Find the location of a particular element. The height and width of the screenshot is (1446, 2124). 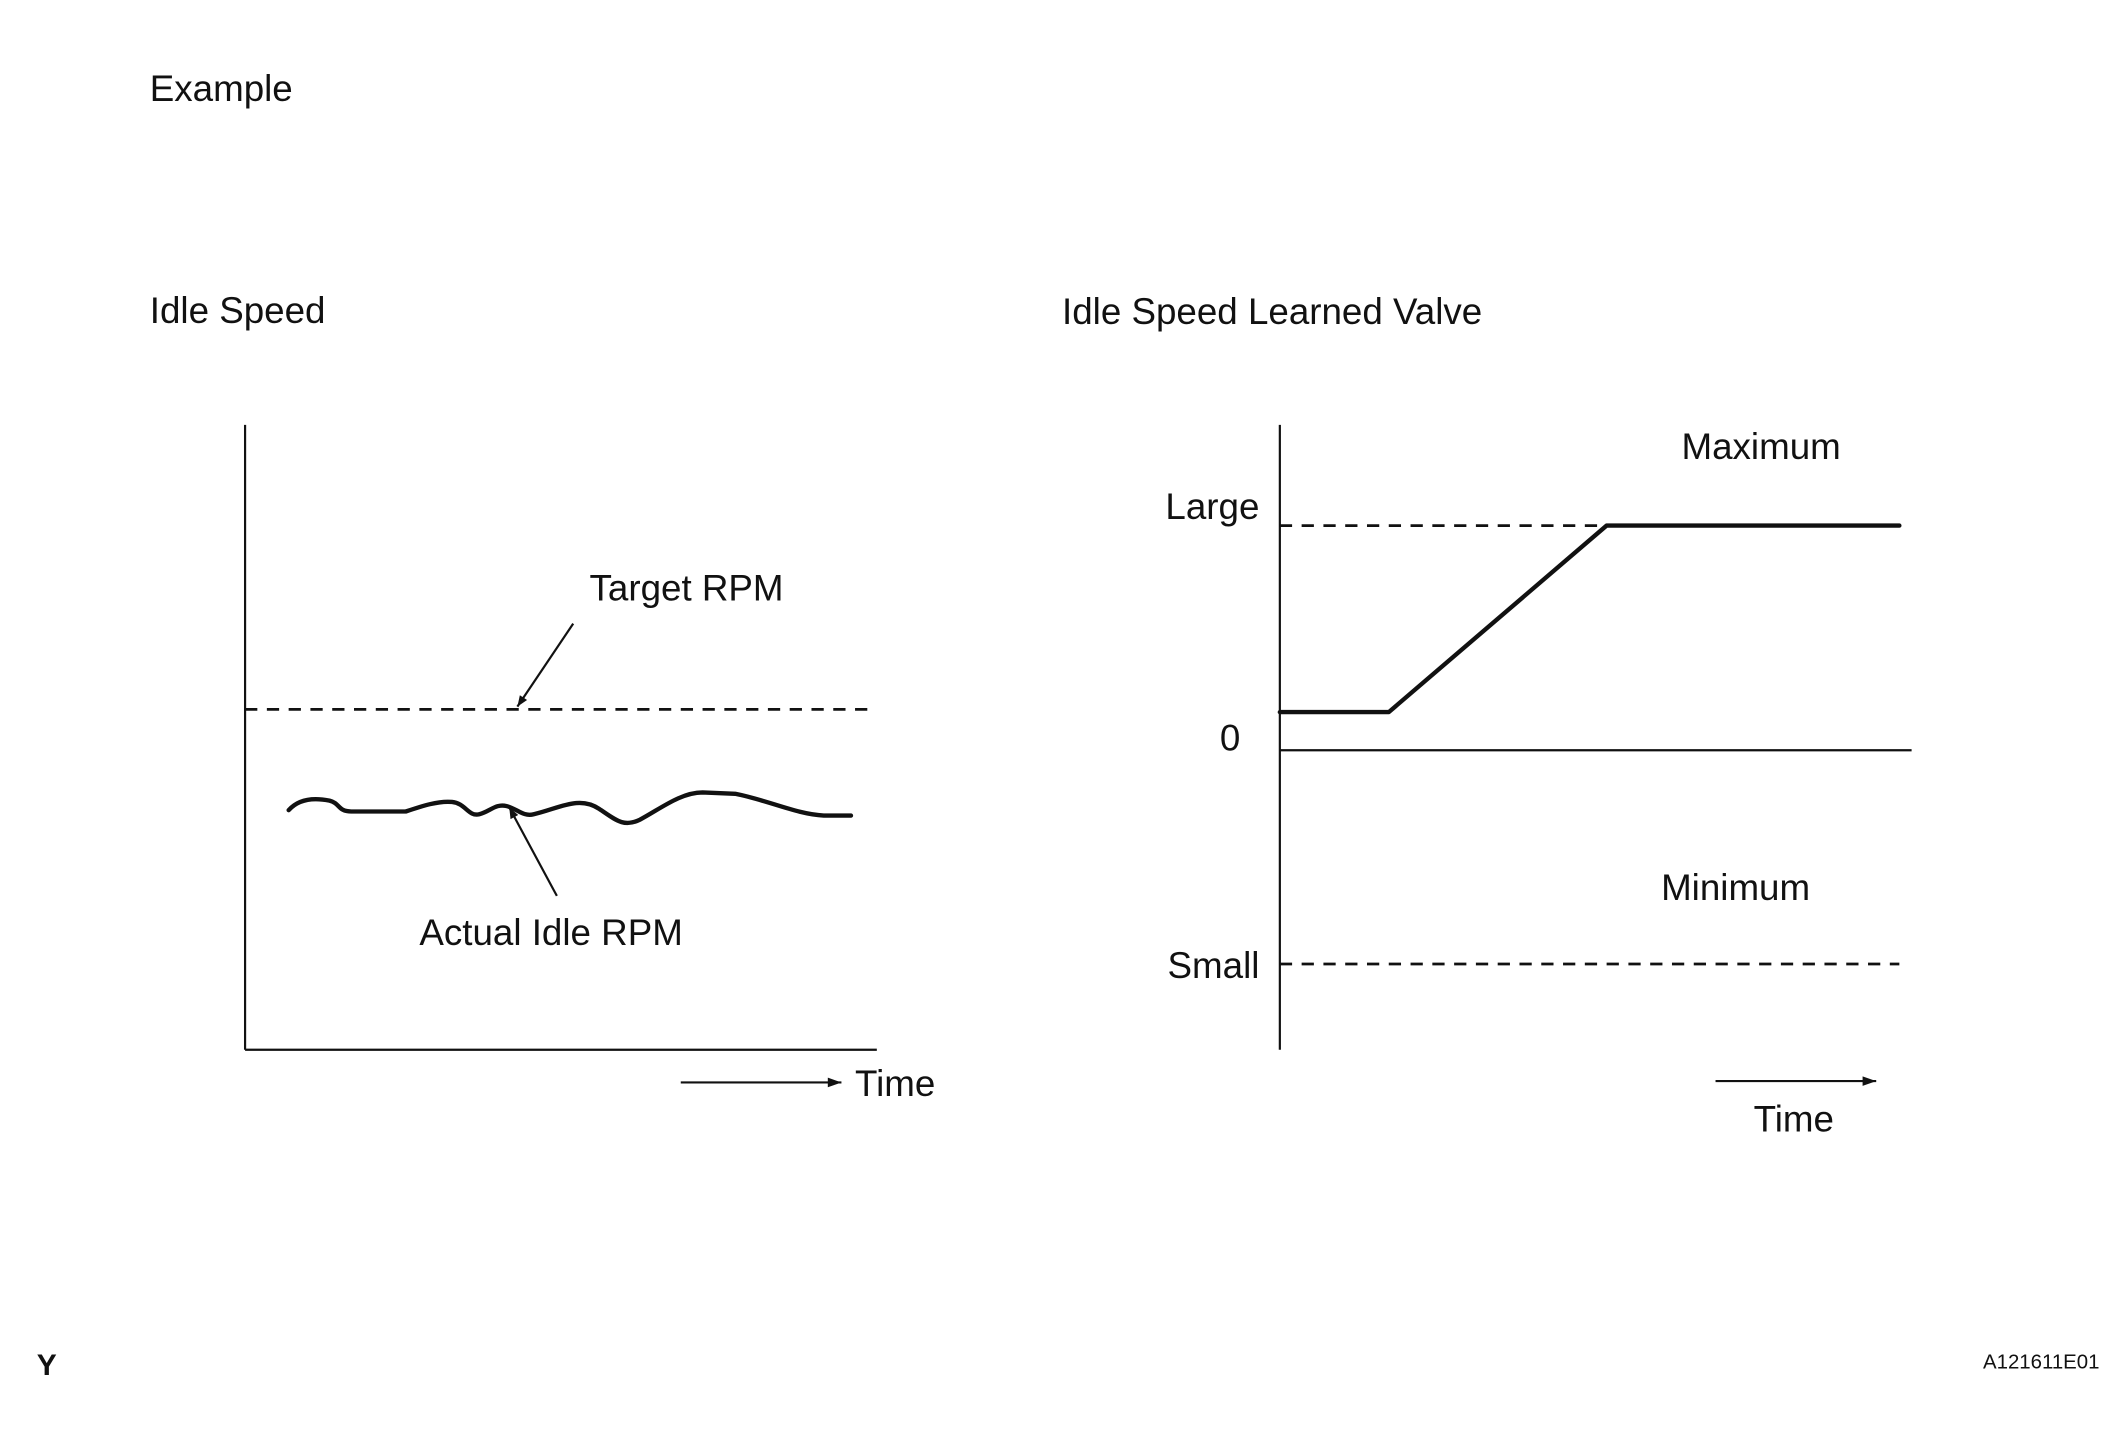

diagram-title: Idle Speed is located at coordinates (238, 310).